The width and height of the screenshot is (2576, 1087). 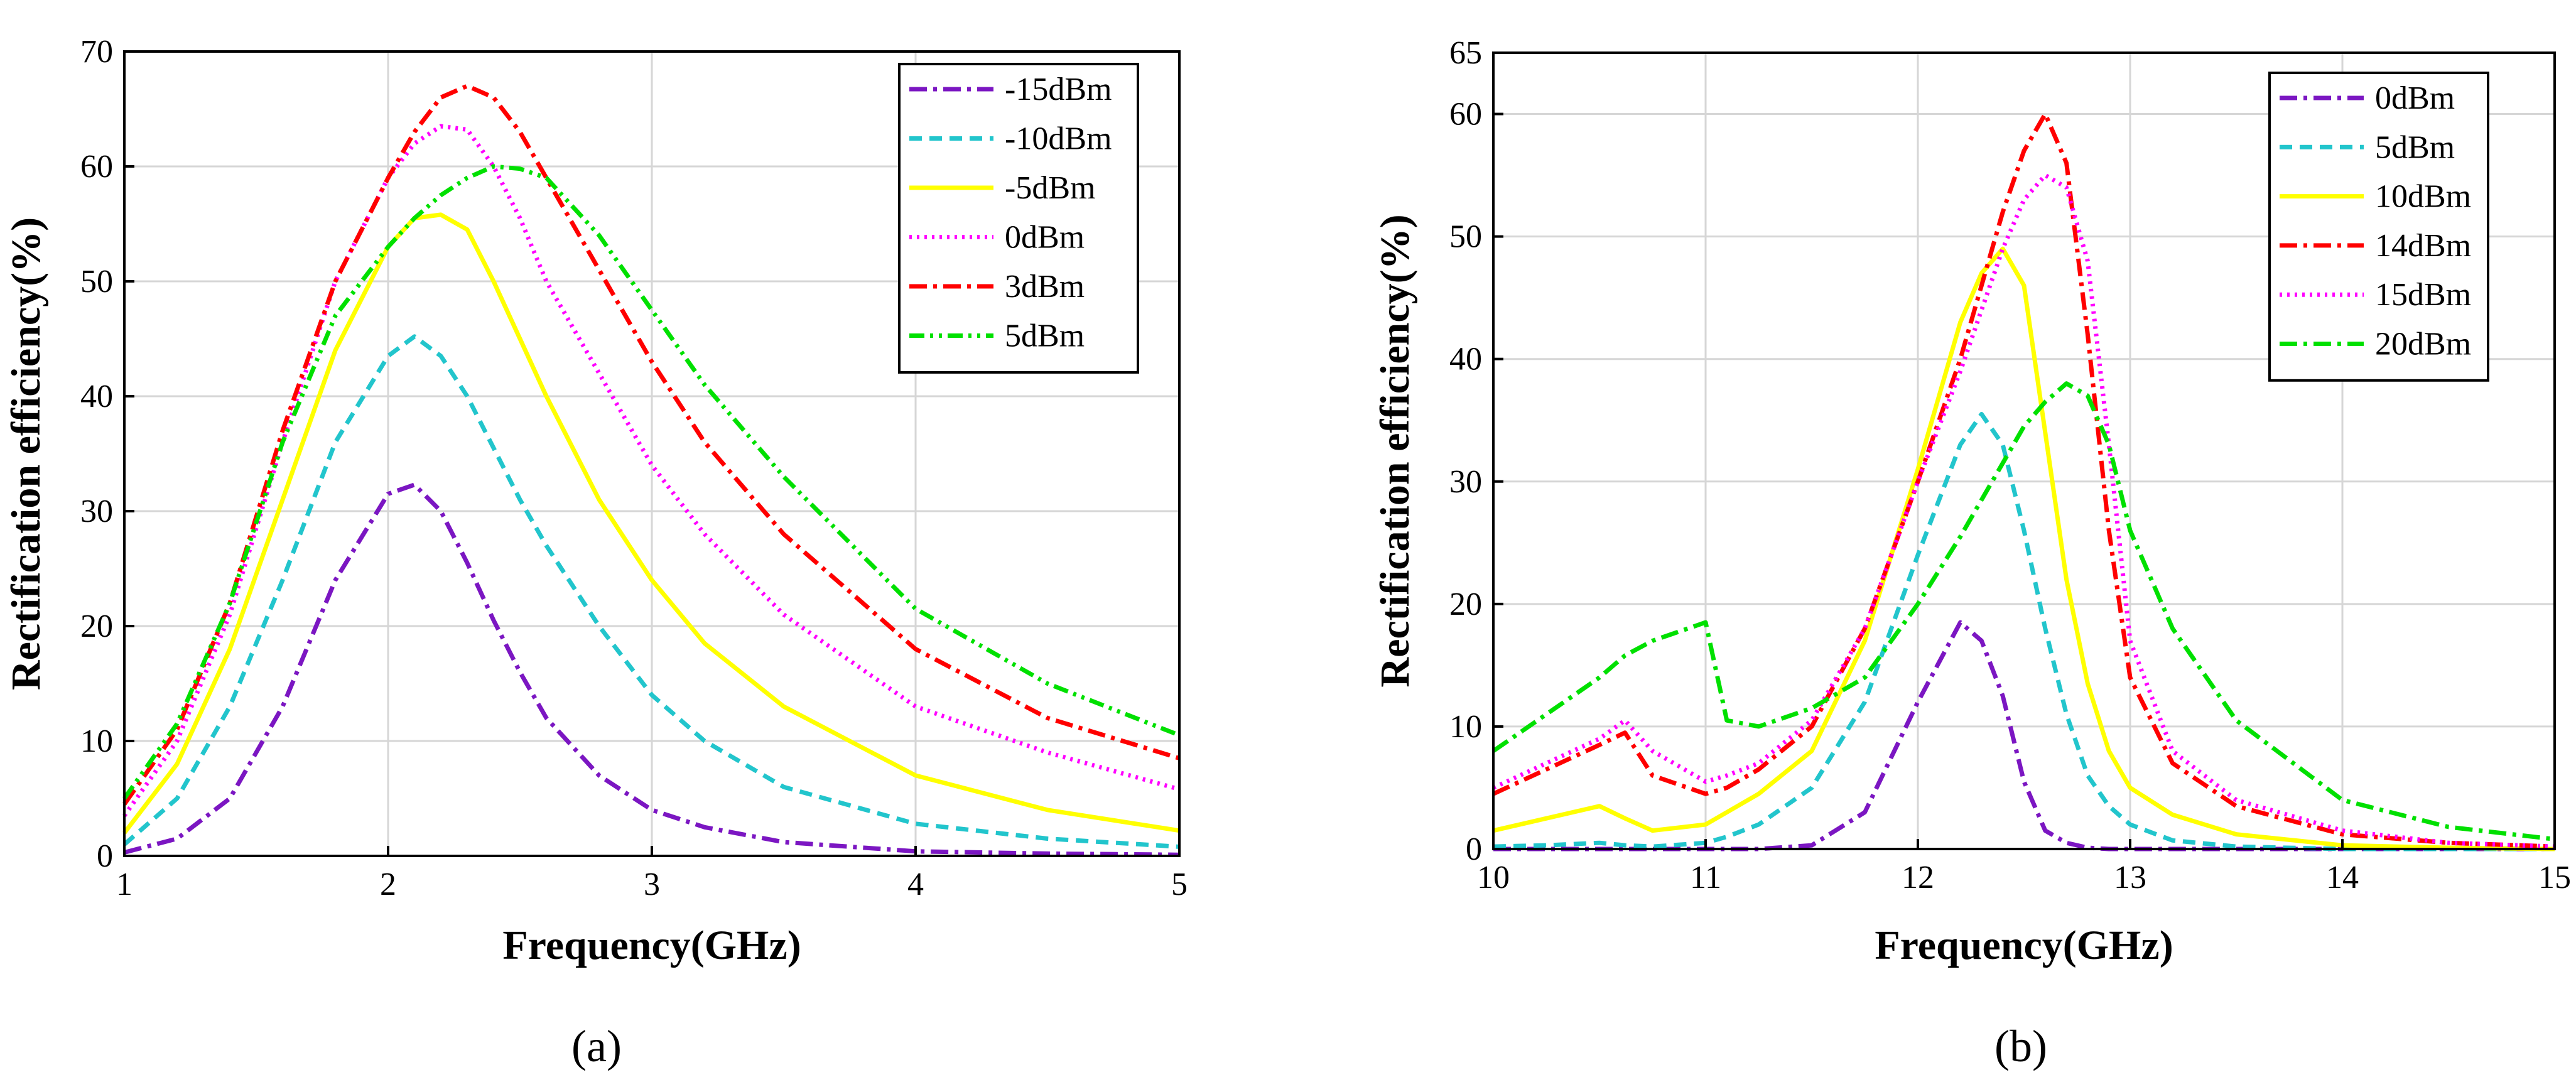 I want to click on x-tick-label: 4, so click(x=915, y=884).